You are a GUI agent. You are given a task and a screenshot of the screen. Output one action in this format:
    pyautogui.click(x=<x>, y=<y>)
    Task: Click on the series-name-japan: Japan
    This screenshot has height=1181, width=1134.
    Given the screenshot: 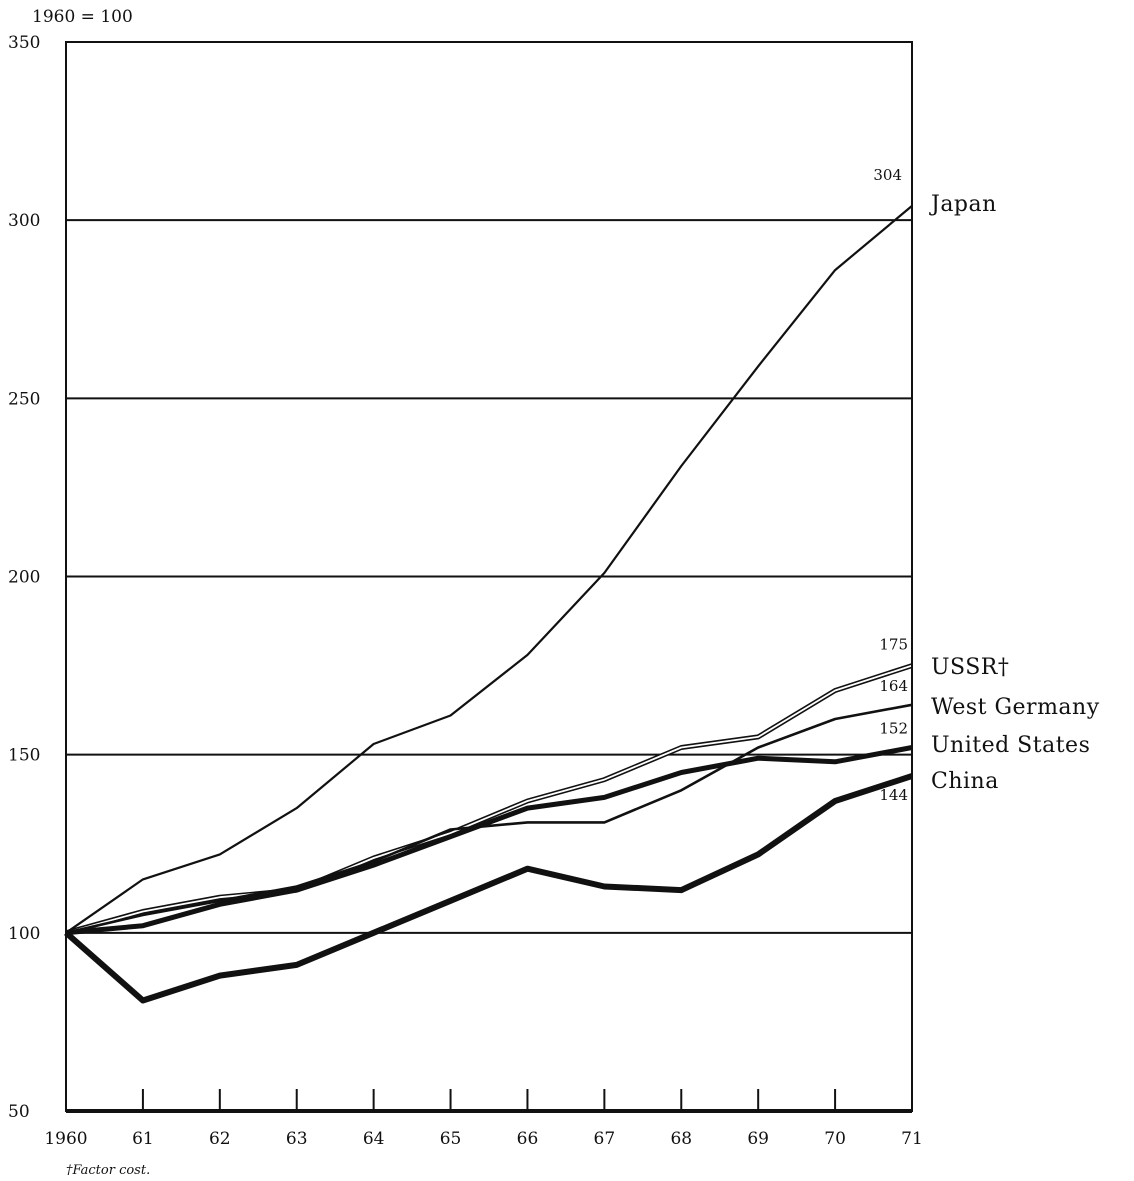 What is the action you would take?
    pyautogui.click(x=963, y=204)
    